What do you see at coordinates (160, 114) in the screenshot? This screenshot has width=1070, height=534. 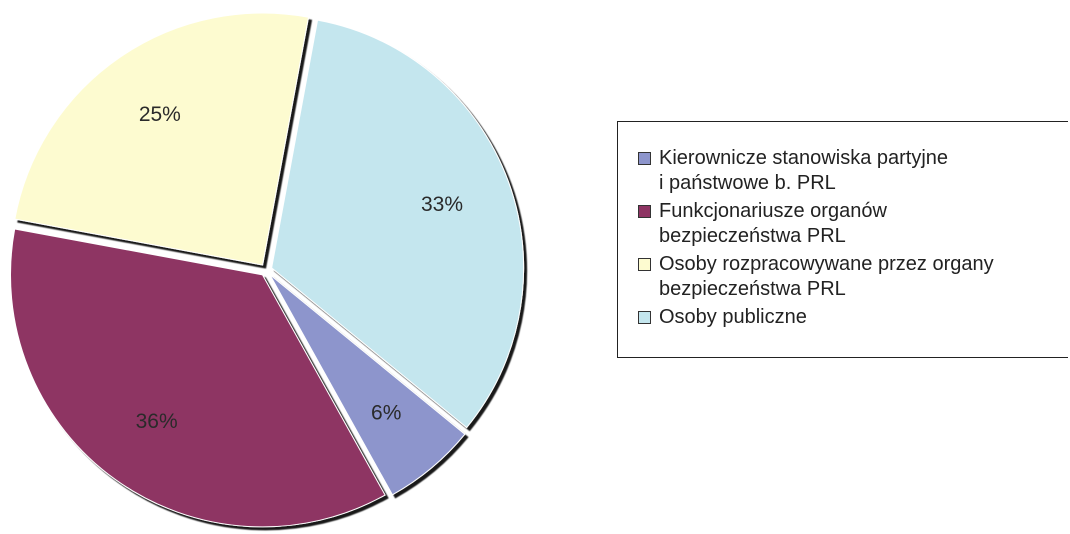 I see `slice-label: 25%` at bounding box center [160, 114].